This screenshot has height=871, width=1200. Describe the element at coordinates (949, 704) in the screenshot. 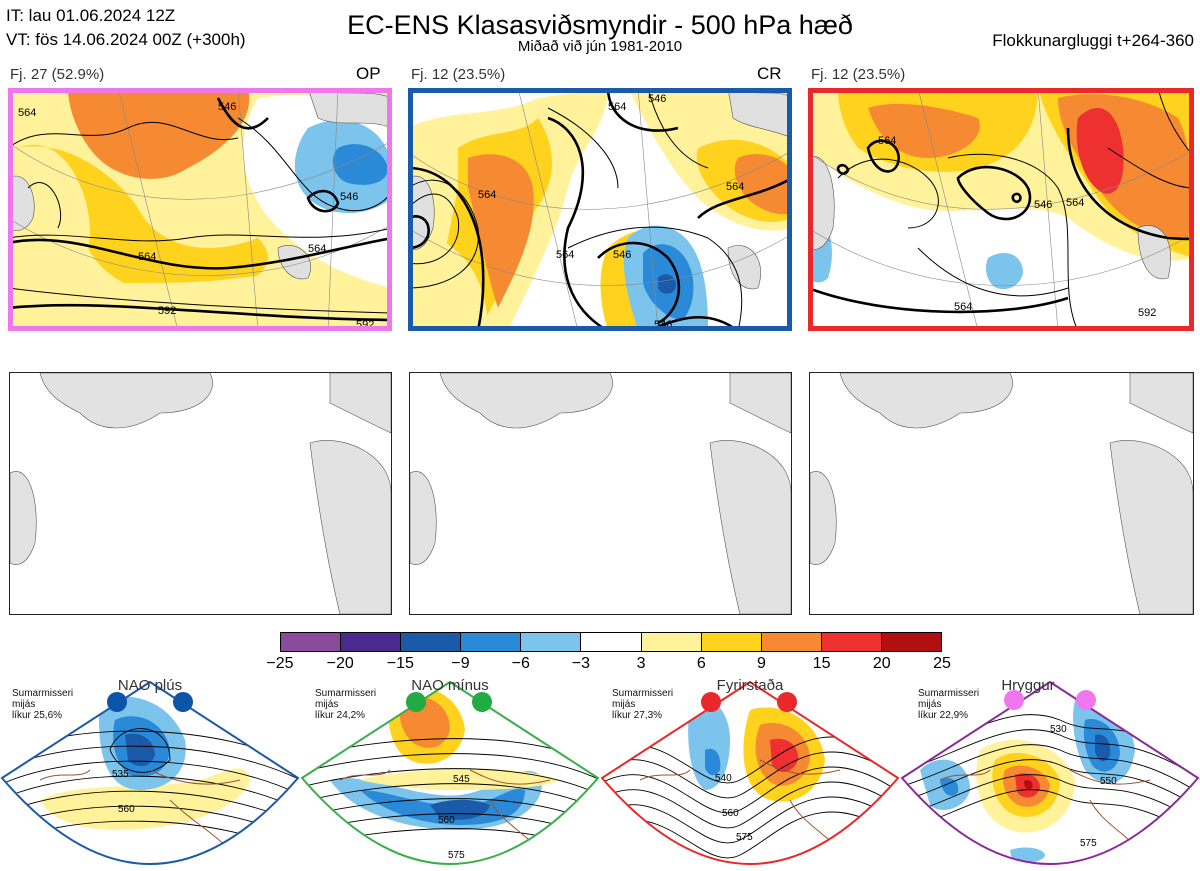

I see `regime-4-season: Sumarmisseri mijás líkur 22,9%` at that location.